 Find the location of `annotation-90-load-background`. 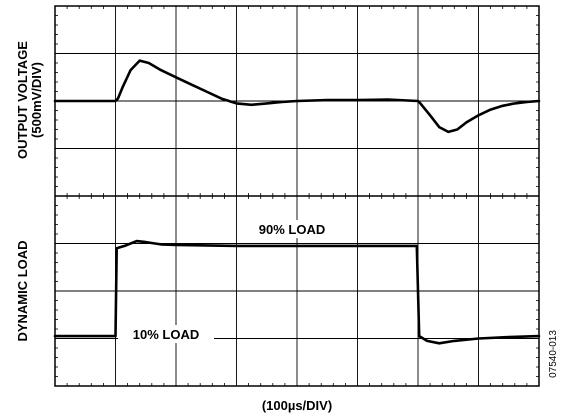

annotation-90-load-background is located at coordinates (292, 229).